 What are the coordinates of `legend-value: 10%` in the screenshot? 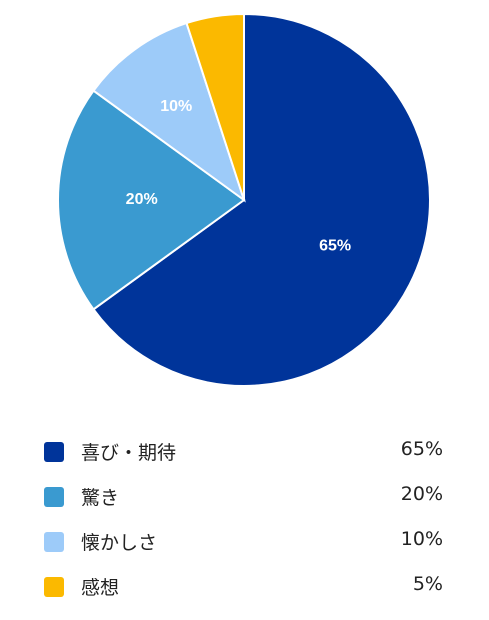 It's located at (421, 539).